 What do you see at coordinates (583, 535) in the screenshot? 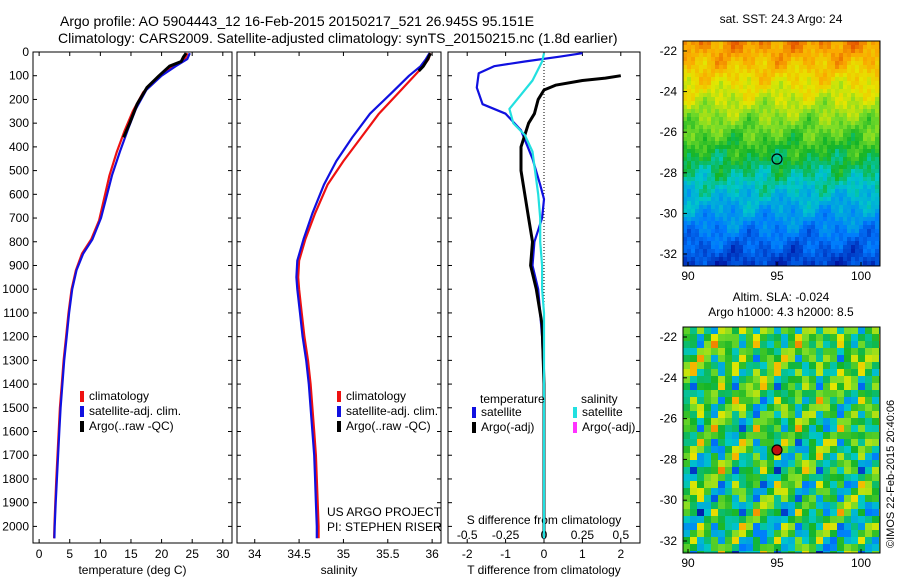
I see `top-tick-label: 0.25` at bounding box center [583, 535].